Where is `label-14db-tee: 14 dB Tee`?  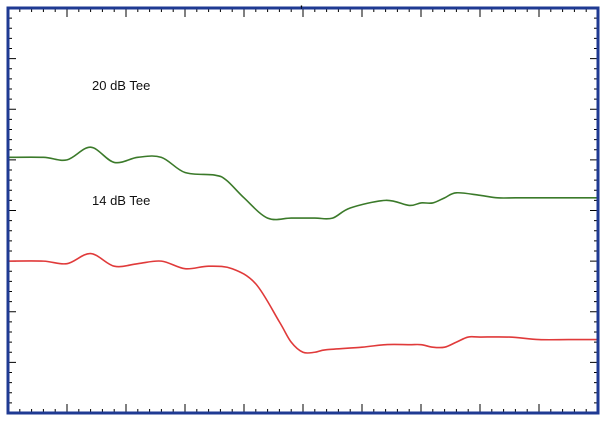 label-14db-tee: 14 dB Tee is located at coordinates (121, 200).